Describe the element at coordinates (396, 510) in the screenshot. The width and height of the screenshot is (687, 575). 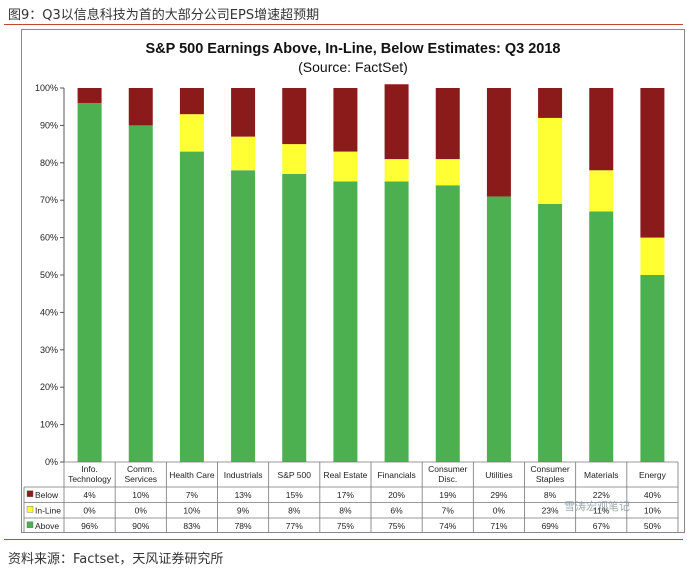
I see `data-label-inline: 6%` at that location.